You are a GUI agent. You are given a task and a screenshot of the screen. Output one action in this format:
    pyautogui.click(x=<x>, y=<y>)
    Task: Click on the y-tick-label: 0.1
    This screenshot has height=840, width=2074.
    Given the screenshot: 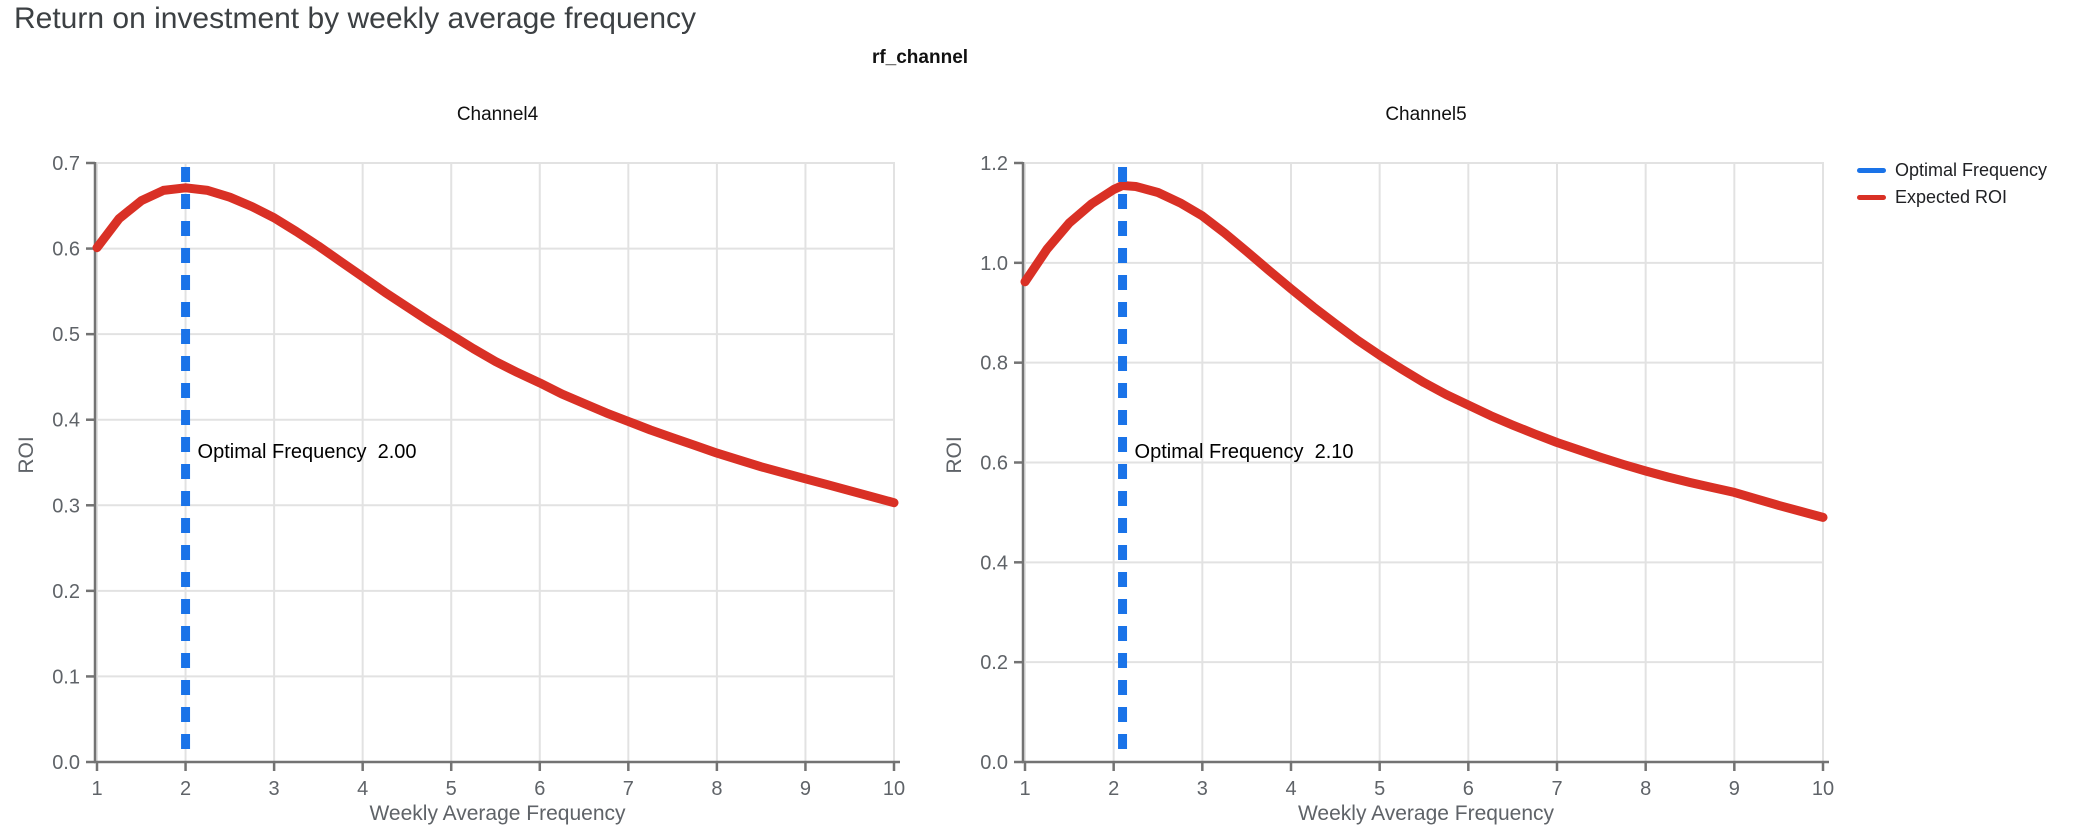 What is the action you would take?
    pyautogui.click(x=66, y=677)
    